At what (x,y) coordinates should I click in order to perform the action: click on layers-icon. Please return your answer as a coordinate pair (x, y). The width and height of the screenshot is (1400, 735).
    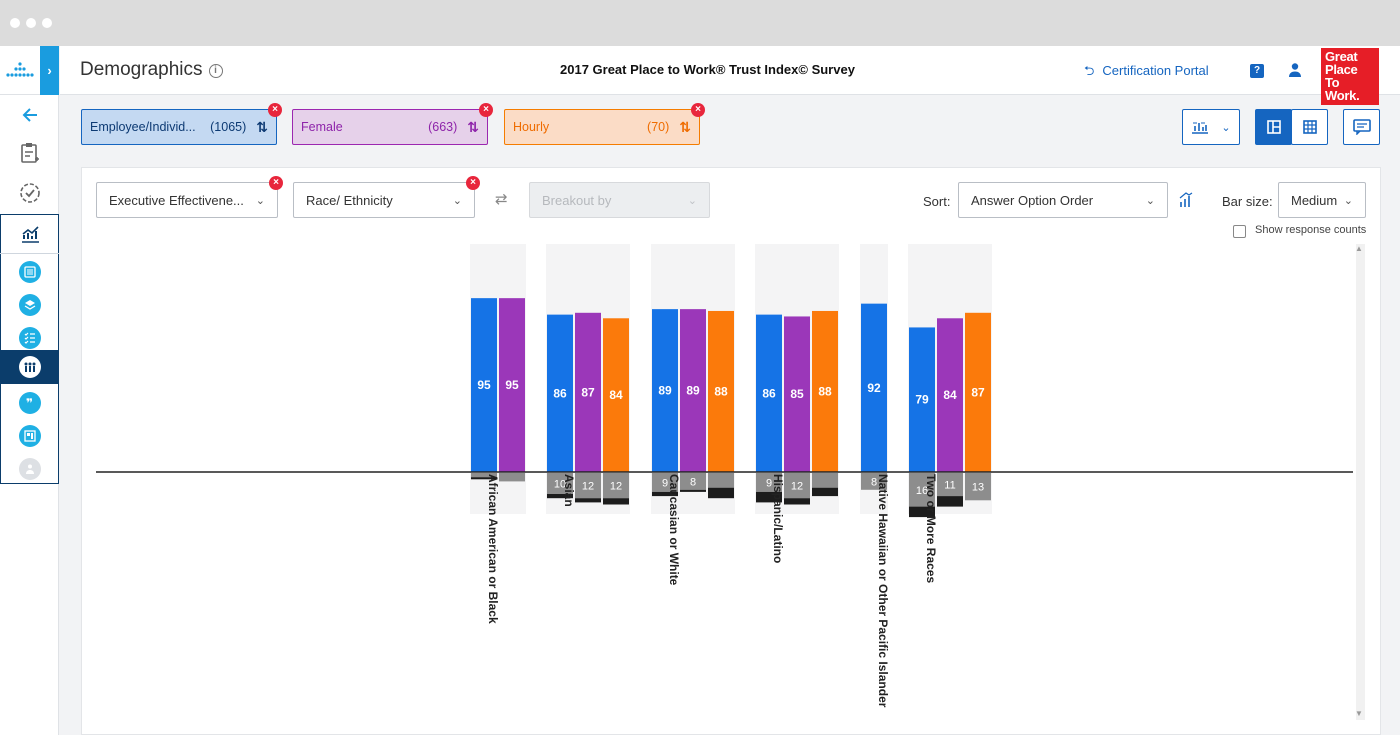
    Looking at the image, I should click on (29, 305).